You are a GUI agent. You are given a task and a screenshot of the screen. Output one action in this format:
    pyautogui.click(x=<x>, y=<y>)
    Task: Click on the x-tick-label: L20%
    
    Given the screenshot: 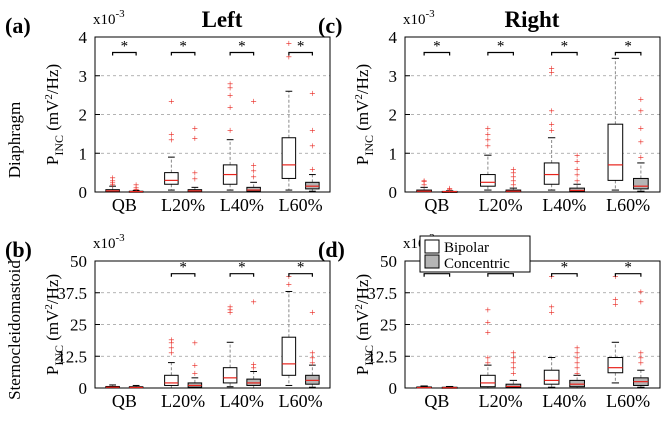 What is the action you would take?
    pyautogui.click(x=183, y=205)
    